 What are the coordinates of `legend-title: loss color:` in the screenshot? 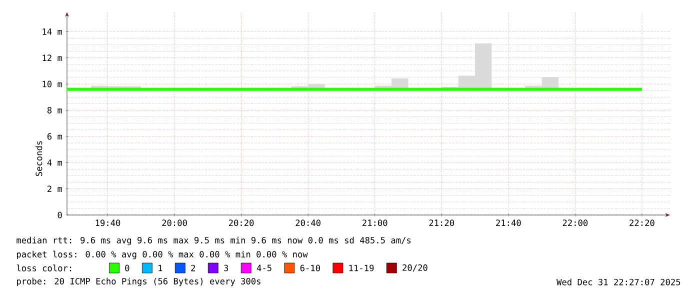 It's located at (44, 268).